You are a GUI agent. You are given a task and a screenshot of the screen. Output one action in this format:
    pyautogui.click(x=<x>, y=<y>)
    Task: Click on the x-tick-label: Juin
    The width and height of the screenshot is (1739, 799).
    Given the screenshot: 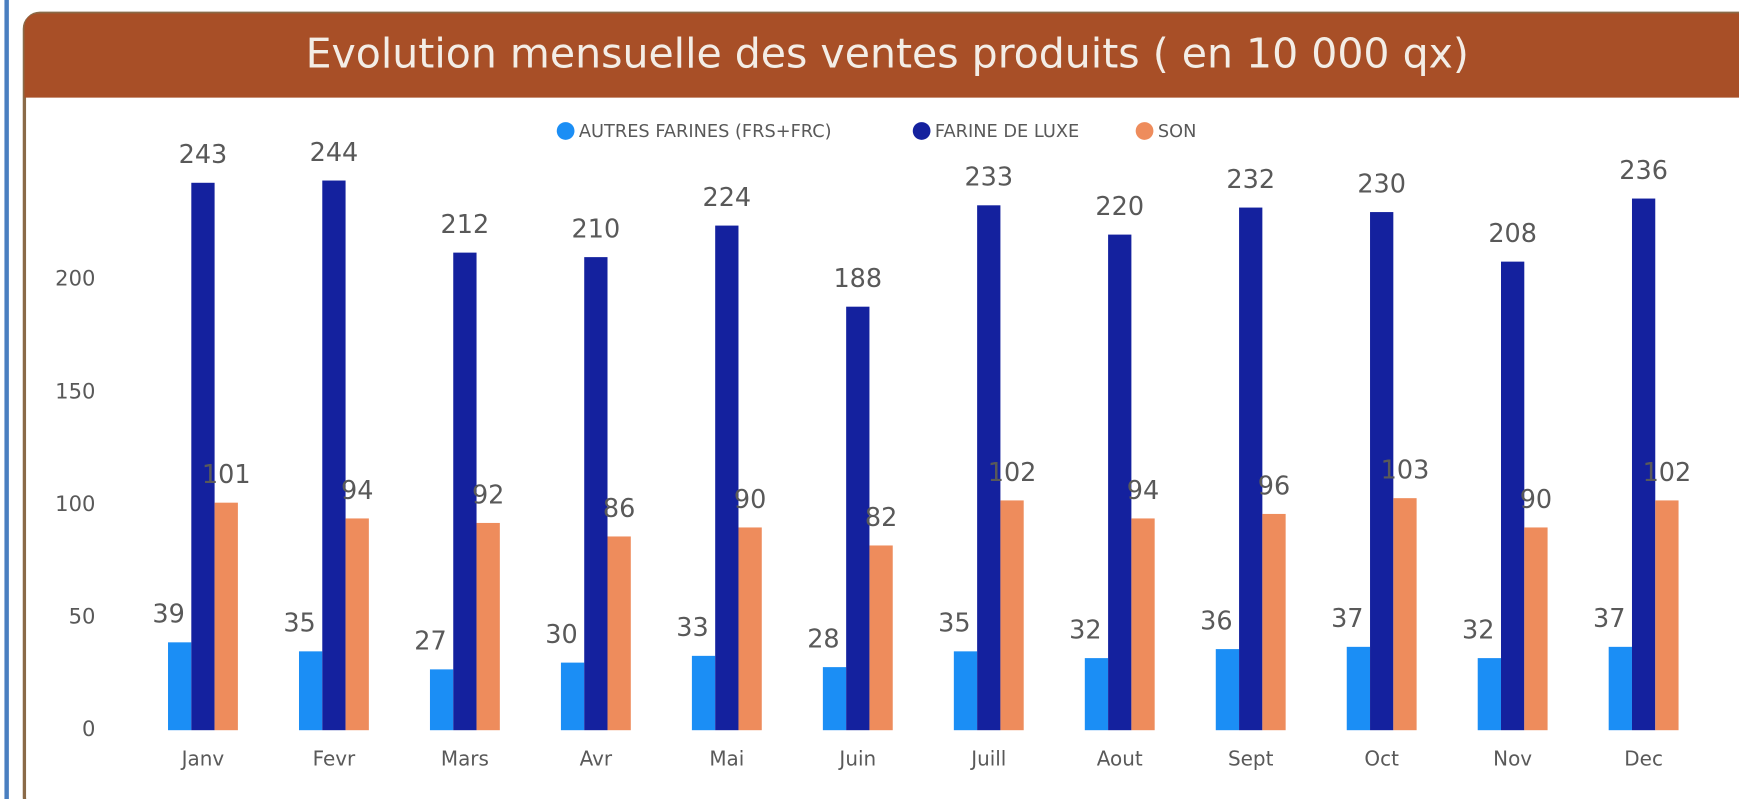 What is the action you would take?
    pyautogui.click(x=856, y=759)
    